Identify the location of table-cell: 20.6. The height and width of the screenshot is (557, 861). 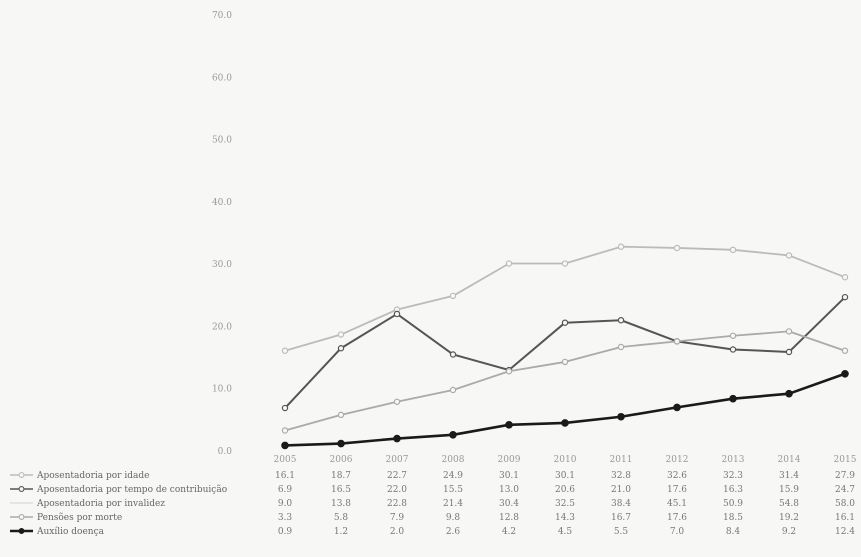
(565, 490).